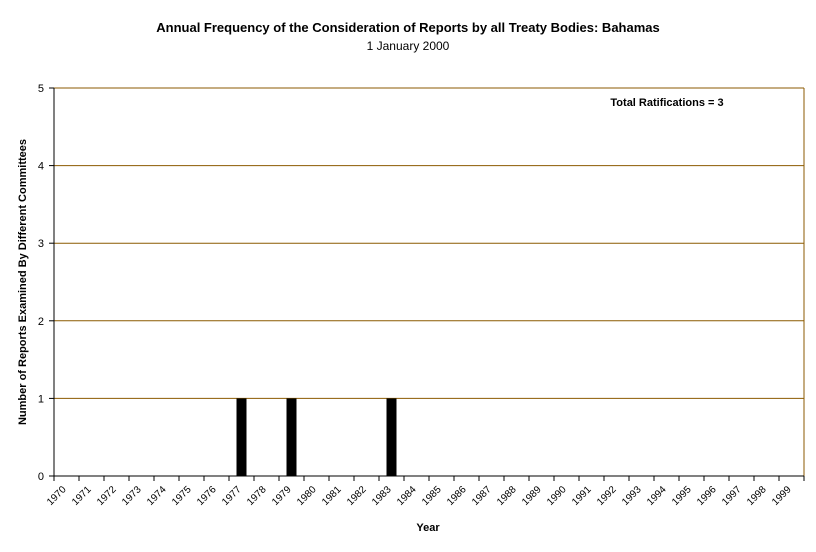 Image resolution: width=816 pixels, height=552 pixels. What do you see at coordinates (432, 496) in the screenshot?
I see `x-tick-label-1985: 1985` at bounding box center [432, 496].